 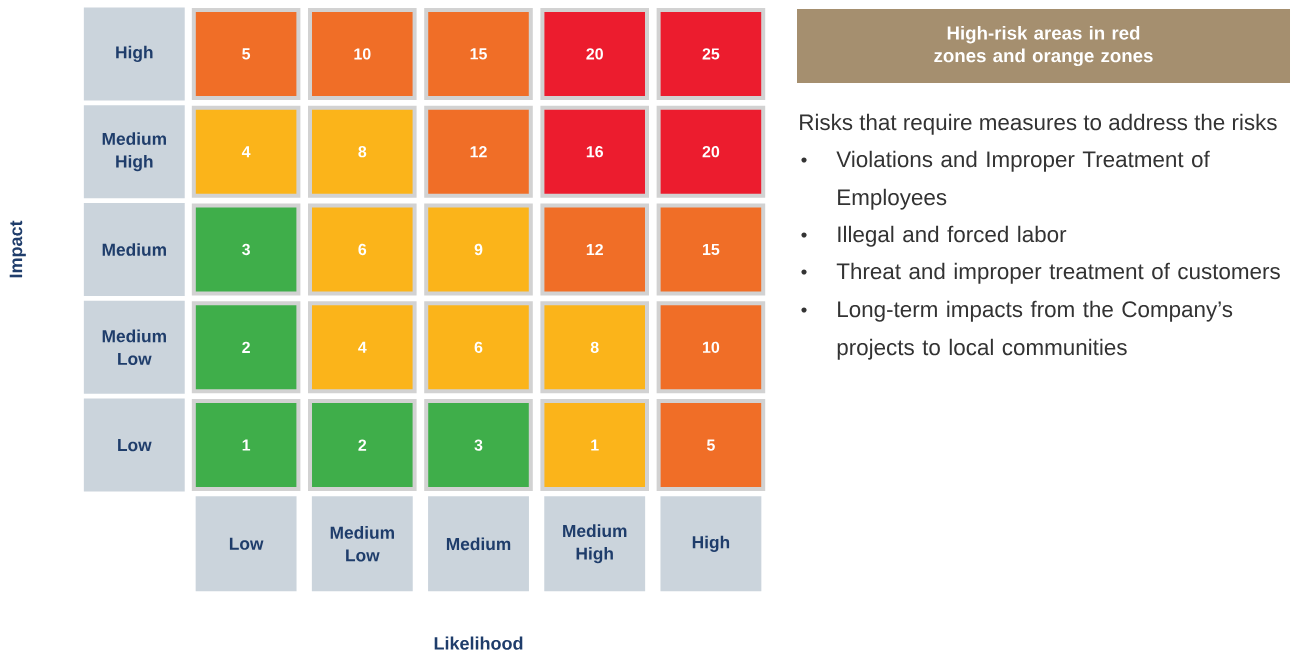 What do you see at coordinates (595, 152) in the screenshot?
I see `data-label: 16` at bounding box center [595, 152].